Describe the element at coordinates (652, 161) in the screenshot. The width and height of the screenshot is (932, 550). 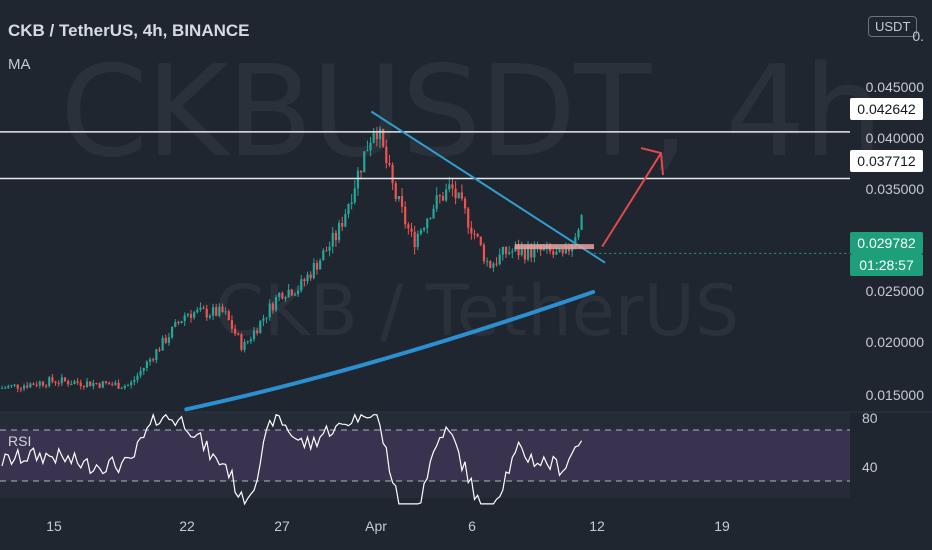
I see `target-arrow-head` at that location.